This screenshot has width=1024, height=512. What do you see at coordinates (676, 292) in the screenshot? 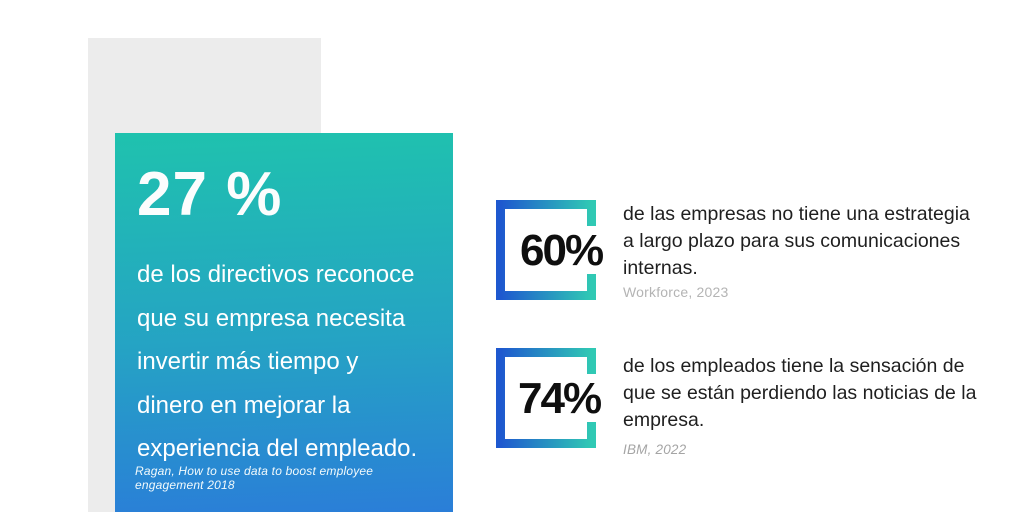
I see `stat-source-citation: Workforce, 2023` at bounding box center [676, 292].